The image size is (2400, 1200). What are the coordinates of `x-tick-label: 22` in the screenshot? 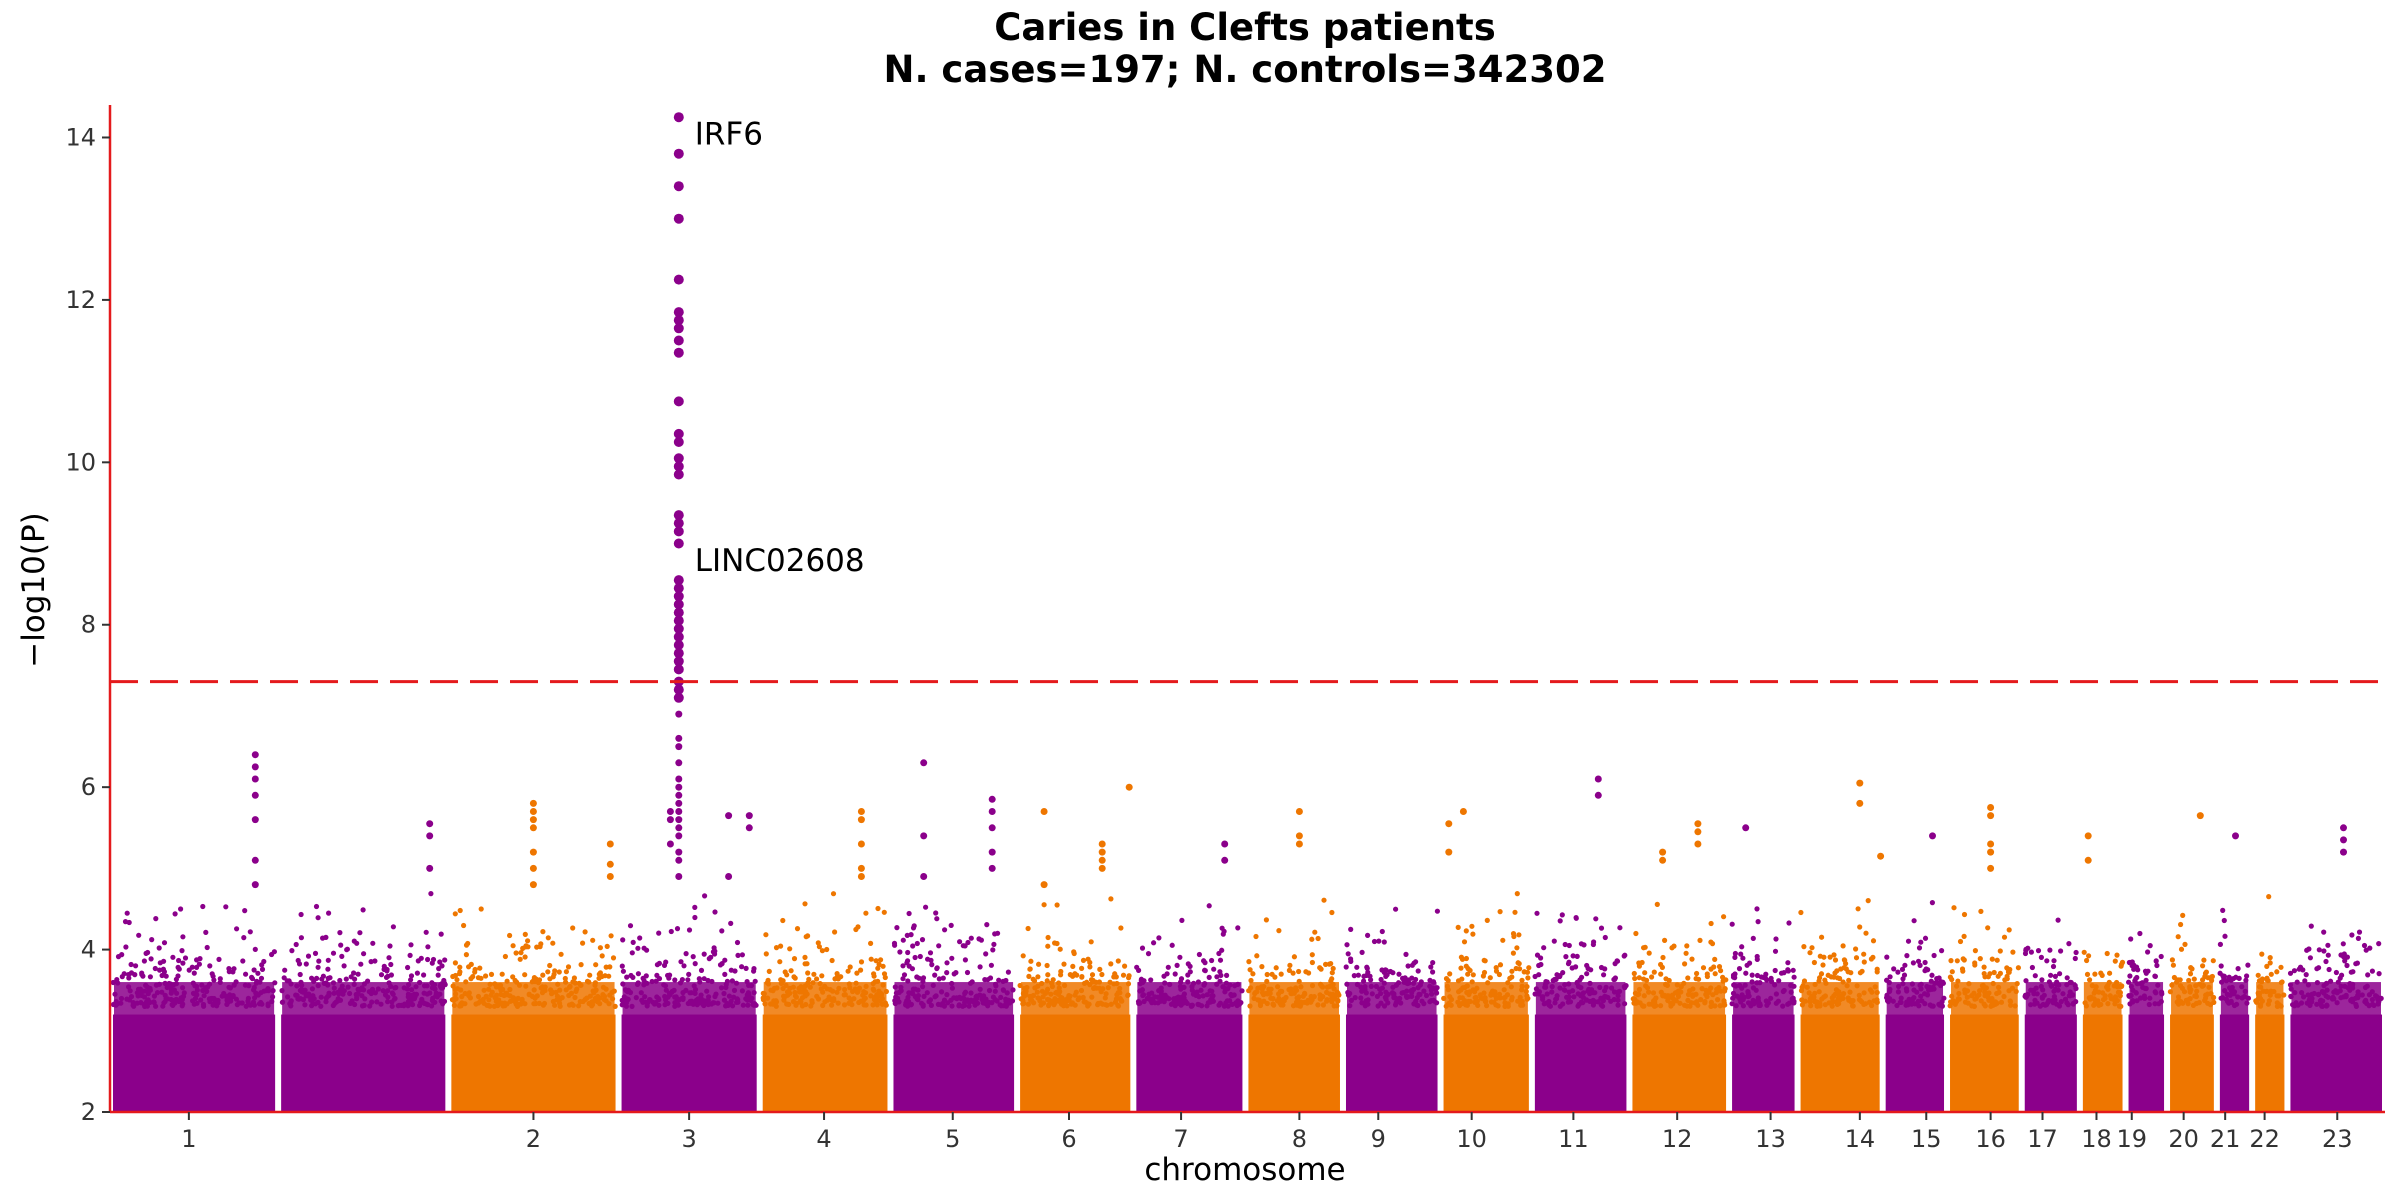 It's located at (2264, 1139).